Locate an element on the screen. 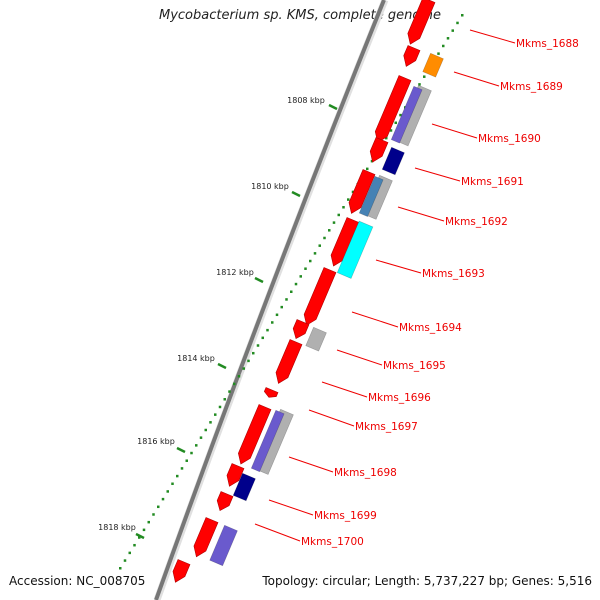 This screenshot has height=600, width=600. ruler-label: 1814 kbp is located at coordinates (196, 358).